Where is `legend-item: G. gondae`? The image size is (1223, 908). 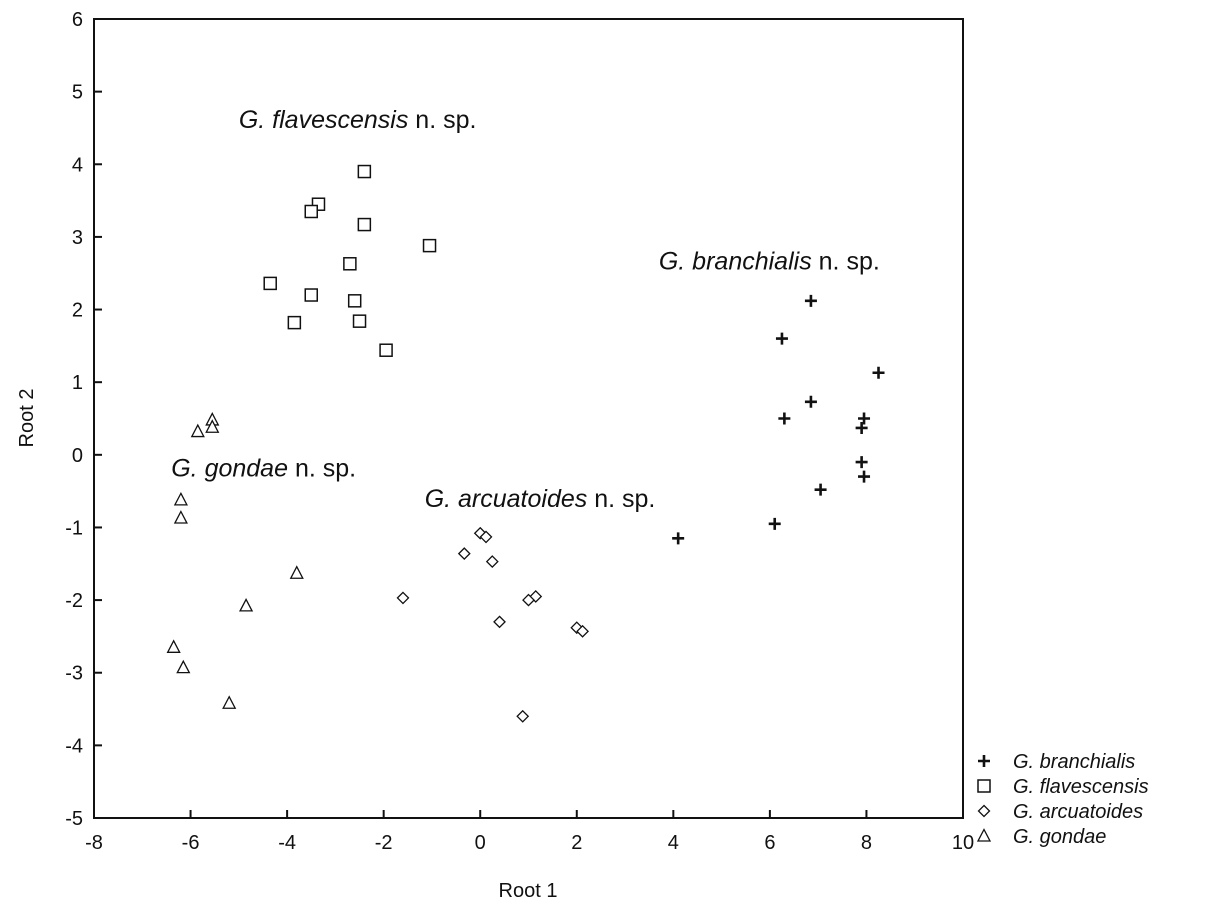 legend-item: G. gondae is located at coordinates (1041, 837).